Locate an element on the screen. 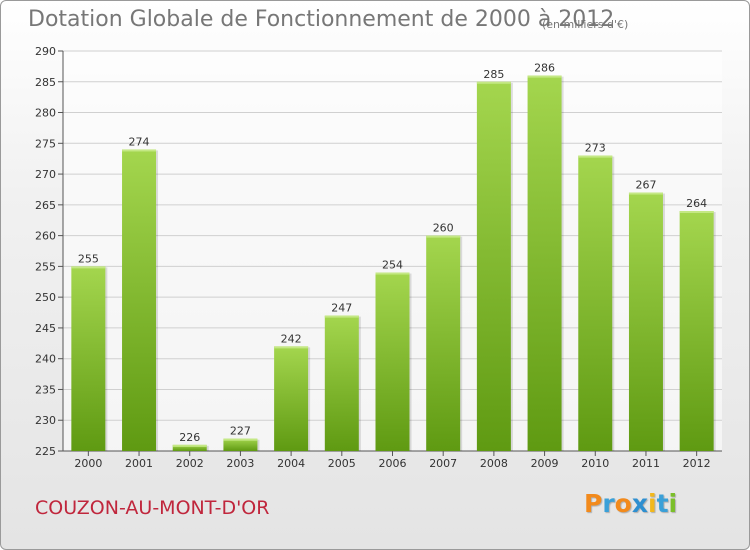  y-tick-label: 255 is located at coordinates (45, 266).